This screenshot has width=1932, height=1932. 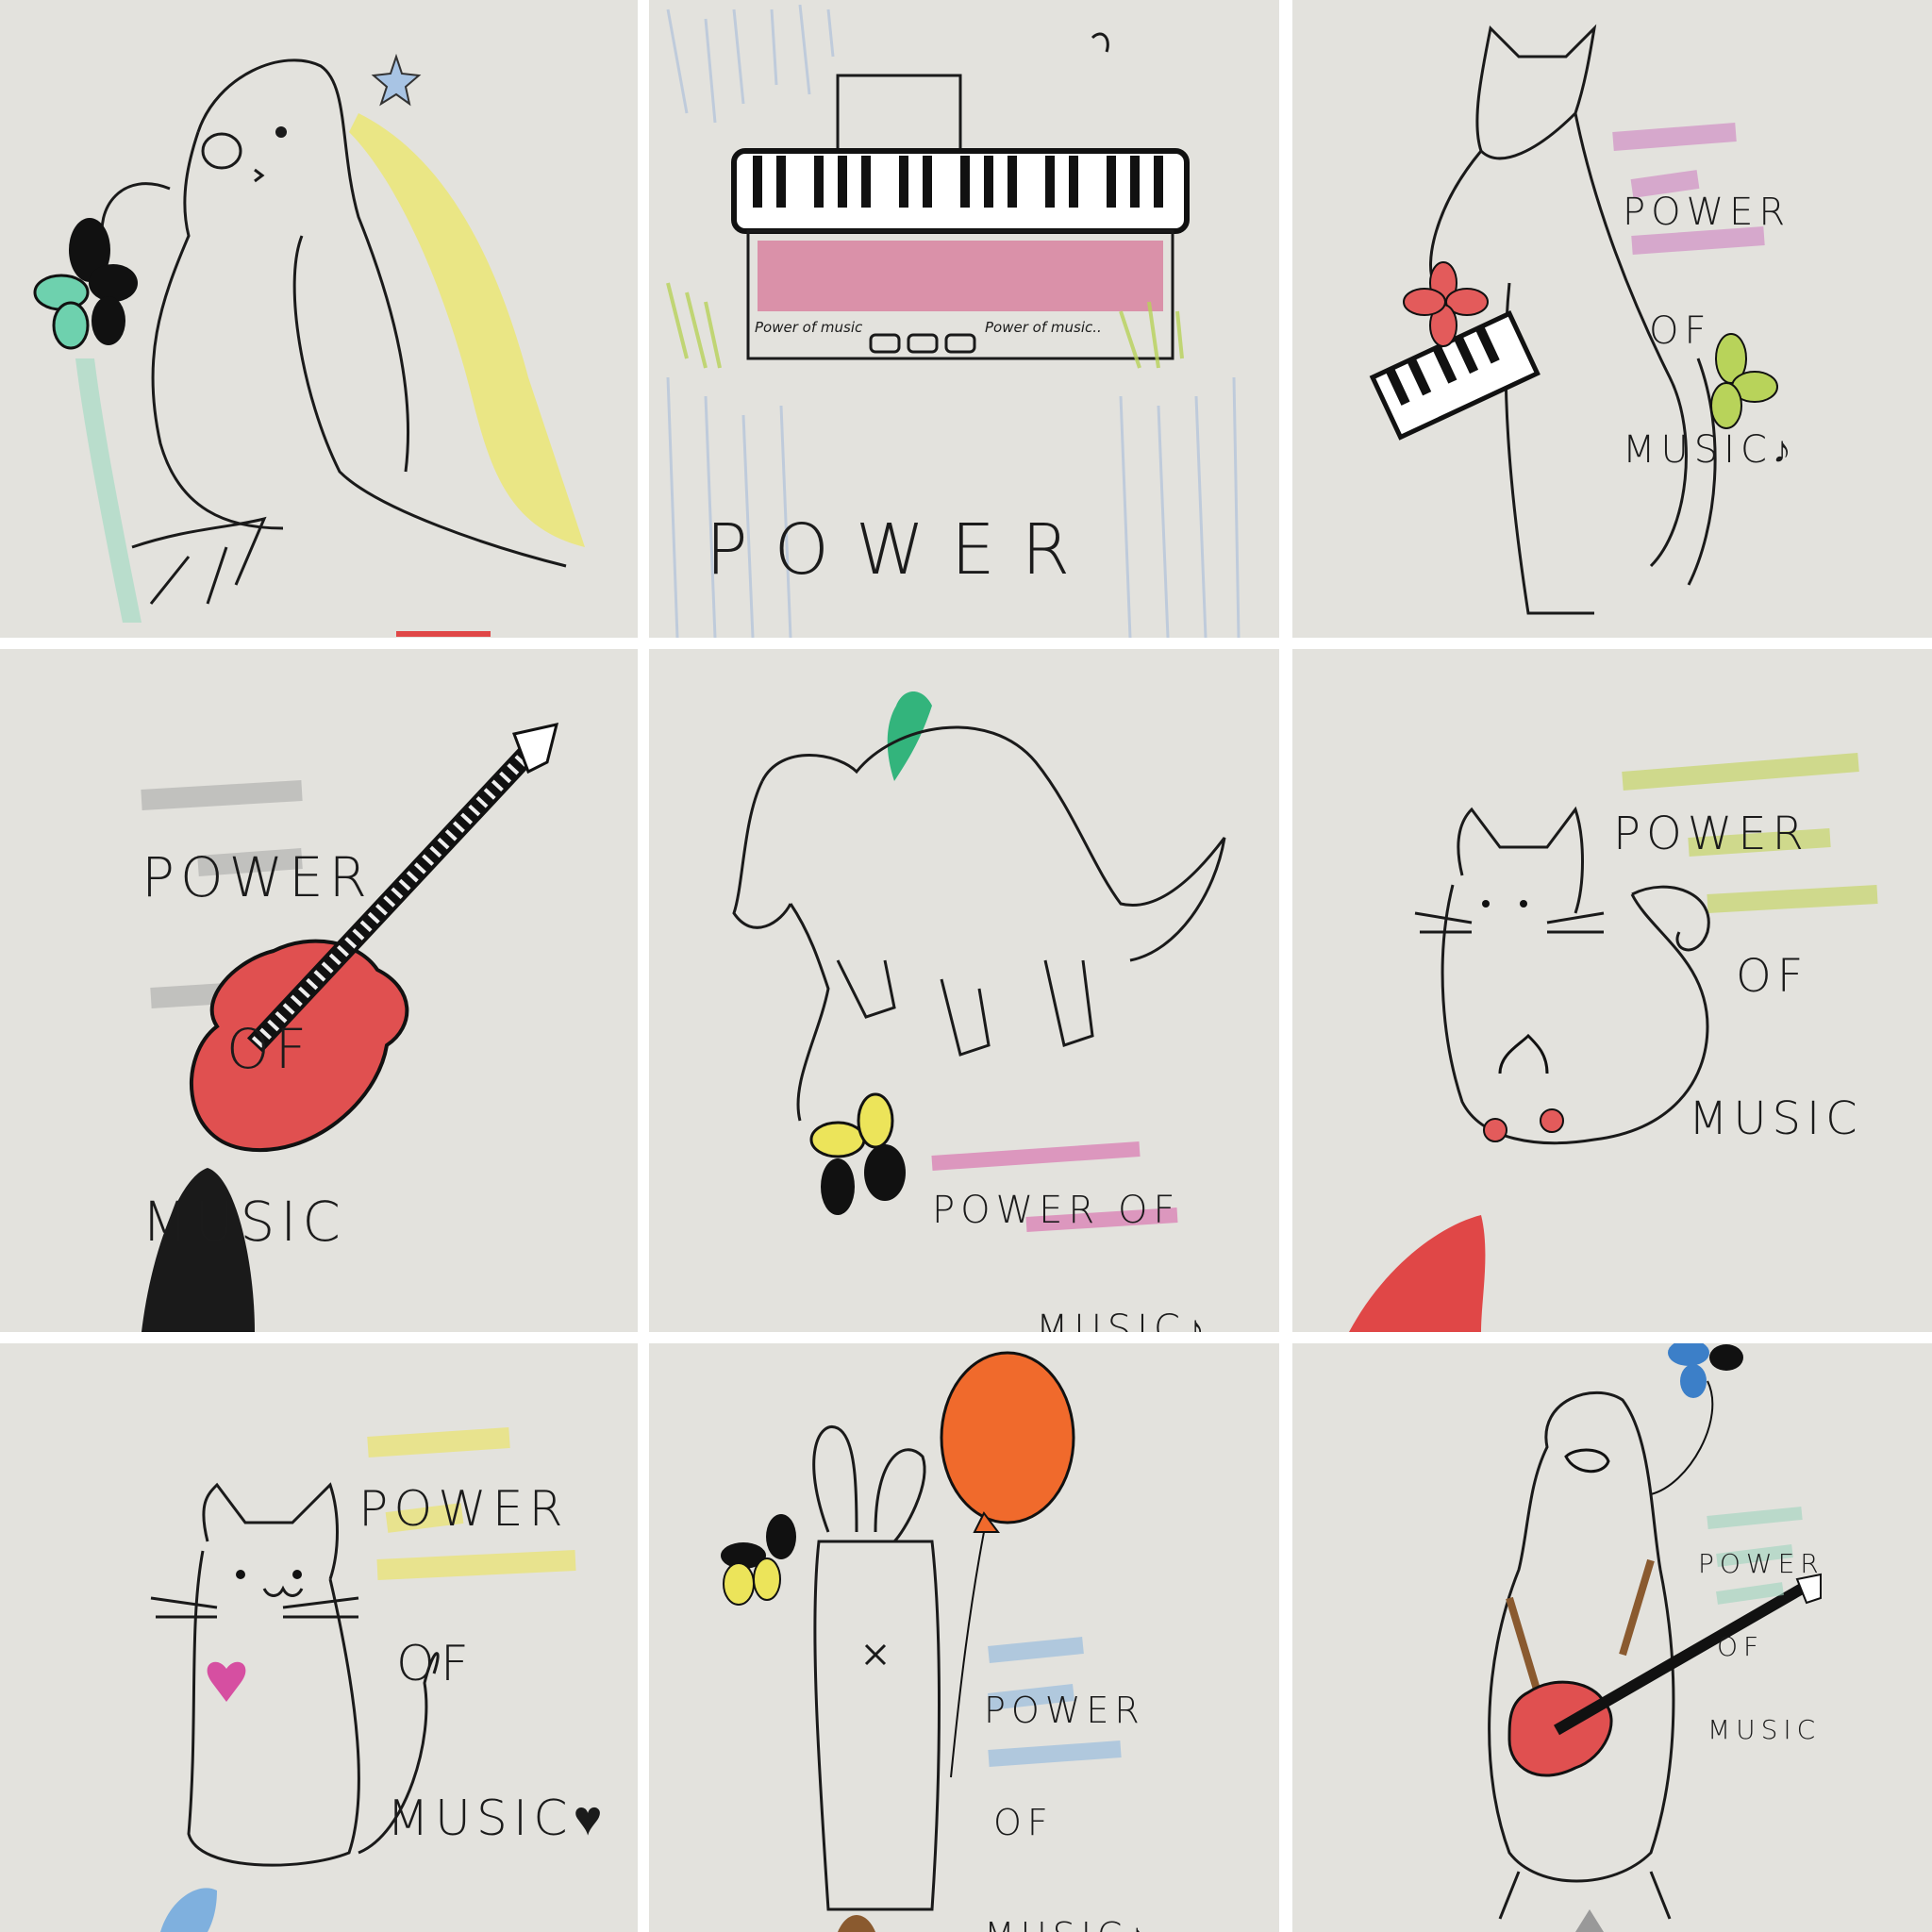 I want to click on guitar-drawing, so click(x=350, y=1027).